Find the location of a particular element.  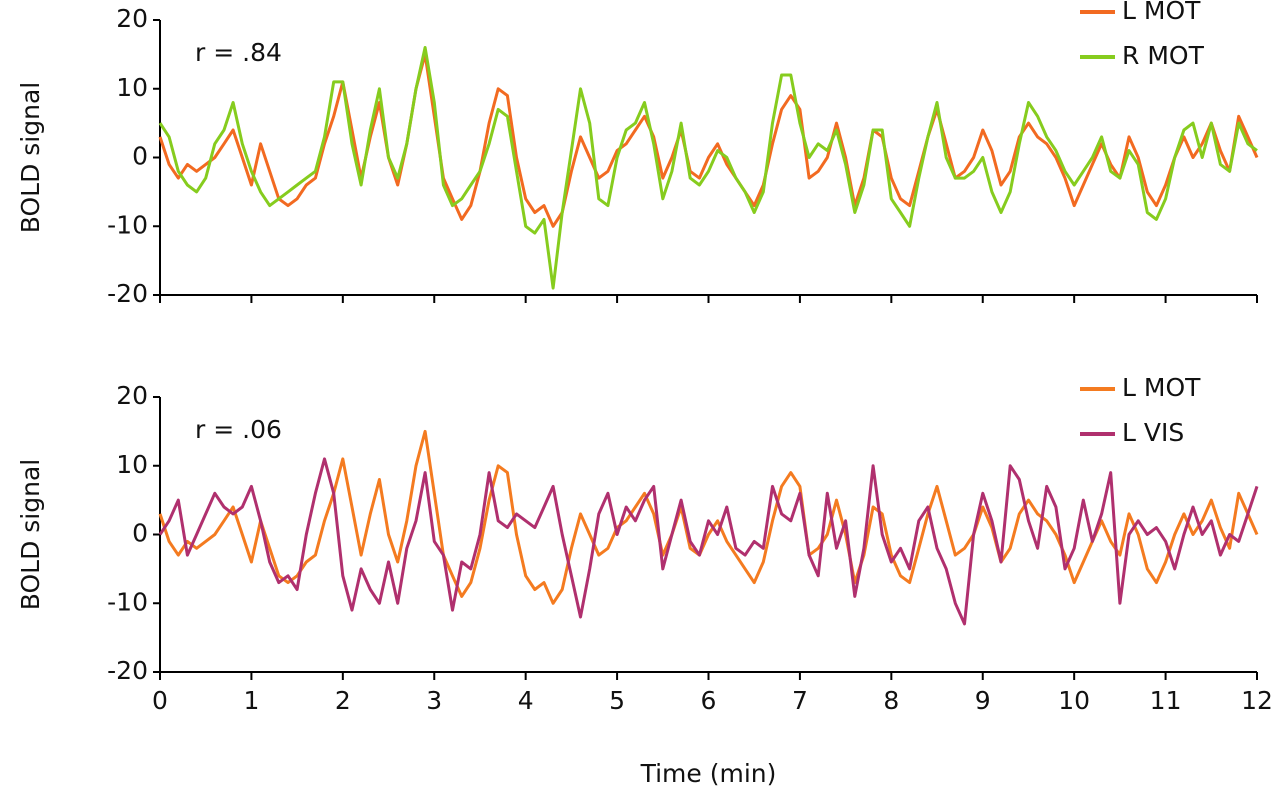

x-tick-label: 1 is located at coordinates (251, 700).